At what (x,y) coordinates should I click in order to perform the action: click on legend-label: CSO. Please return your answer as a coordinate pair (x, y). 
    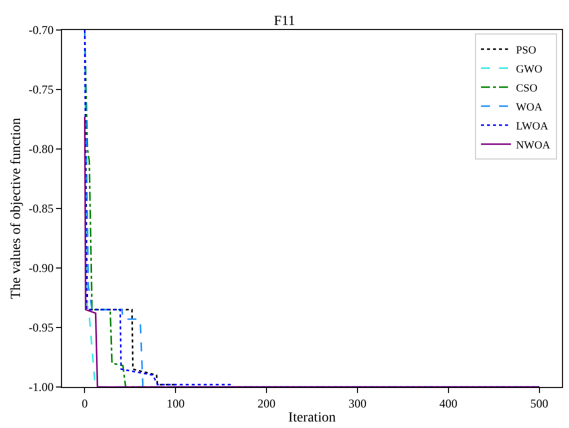
    Looking at the image, I should click on (527, 88).